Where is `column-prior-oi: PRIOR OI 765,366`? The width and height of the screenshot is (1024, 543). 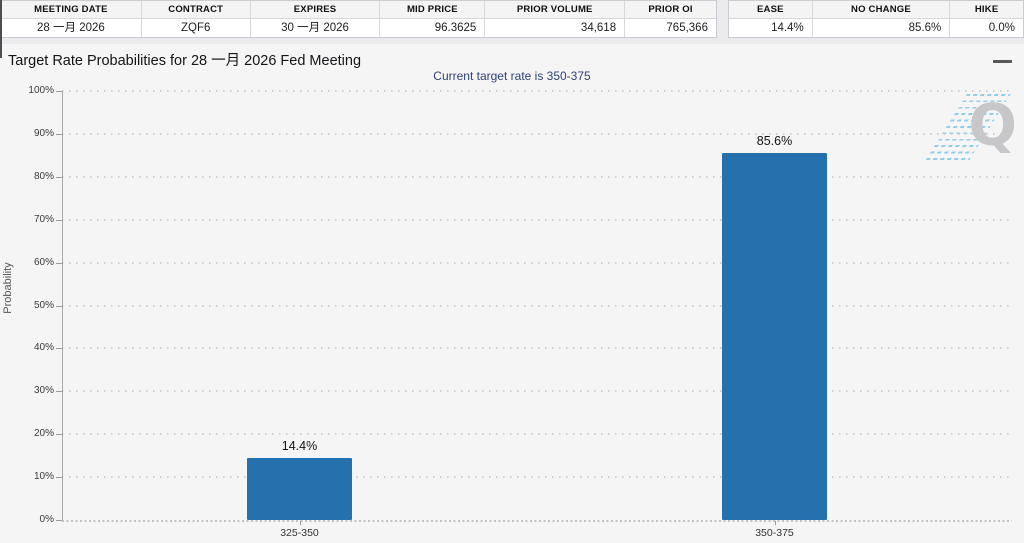
column-prior-oi: PRIOR OI 765,366 is located at coordinates (670, 19).